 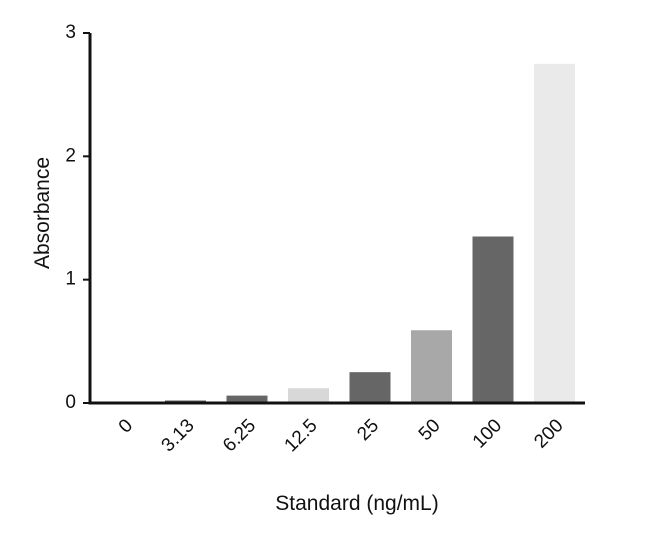 I want to click on y-tick-label: 3, so click(x=70, y=32).